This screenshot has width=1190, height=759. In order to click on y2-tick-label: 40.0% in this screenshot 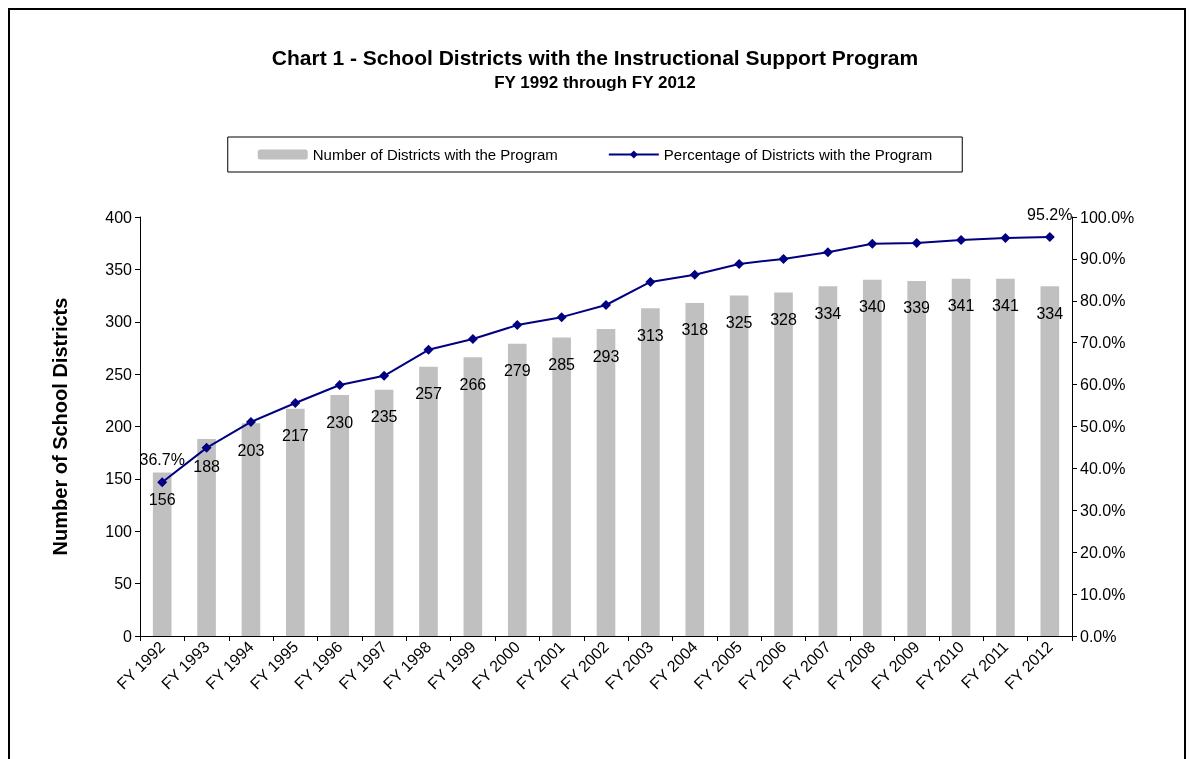, I will do `click(1103, 468)`.